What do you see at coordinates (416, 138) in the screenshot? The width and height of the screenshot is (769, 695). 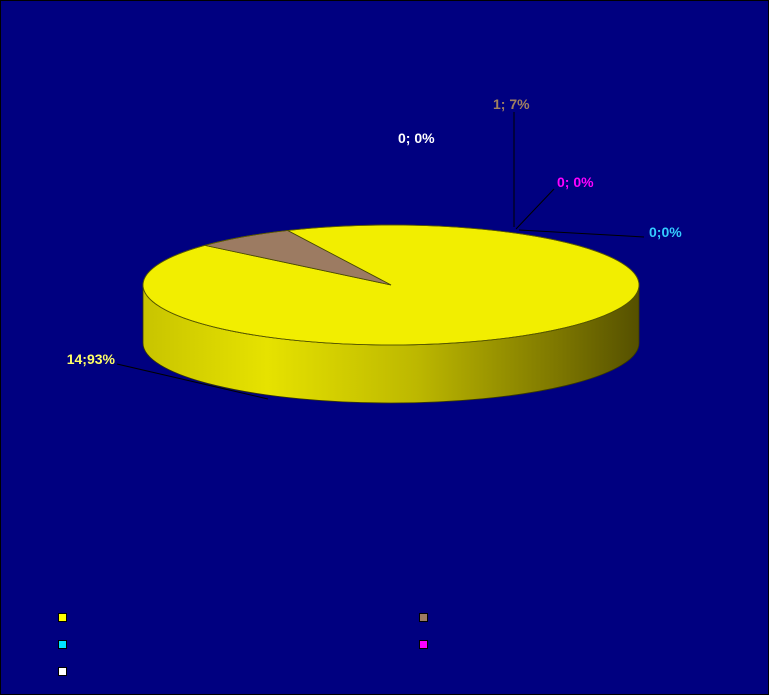 I see `data-label-4: 0; 0%` at bounding box center [416, 138].